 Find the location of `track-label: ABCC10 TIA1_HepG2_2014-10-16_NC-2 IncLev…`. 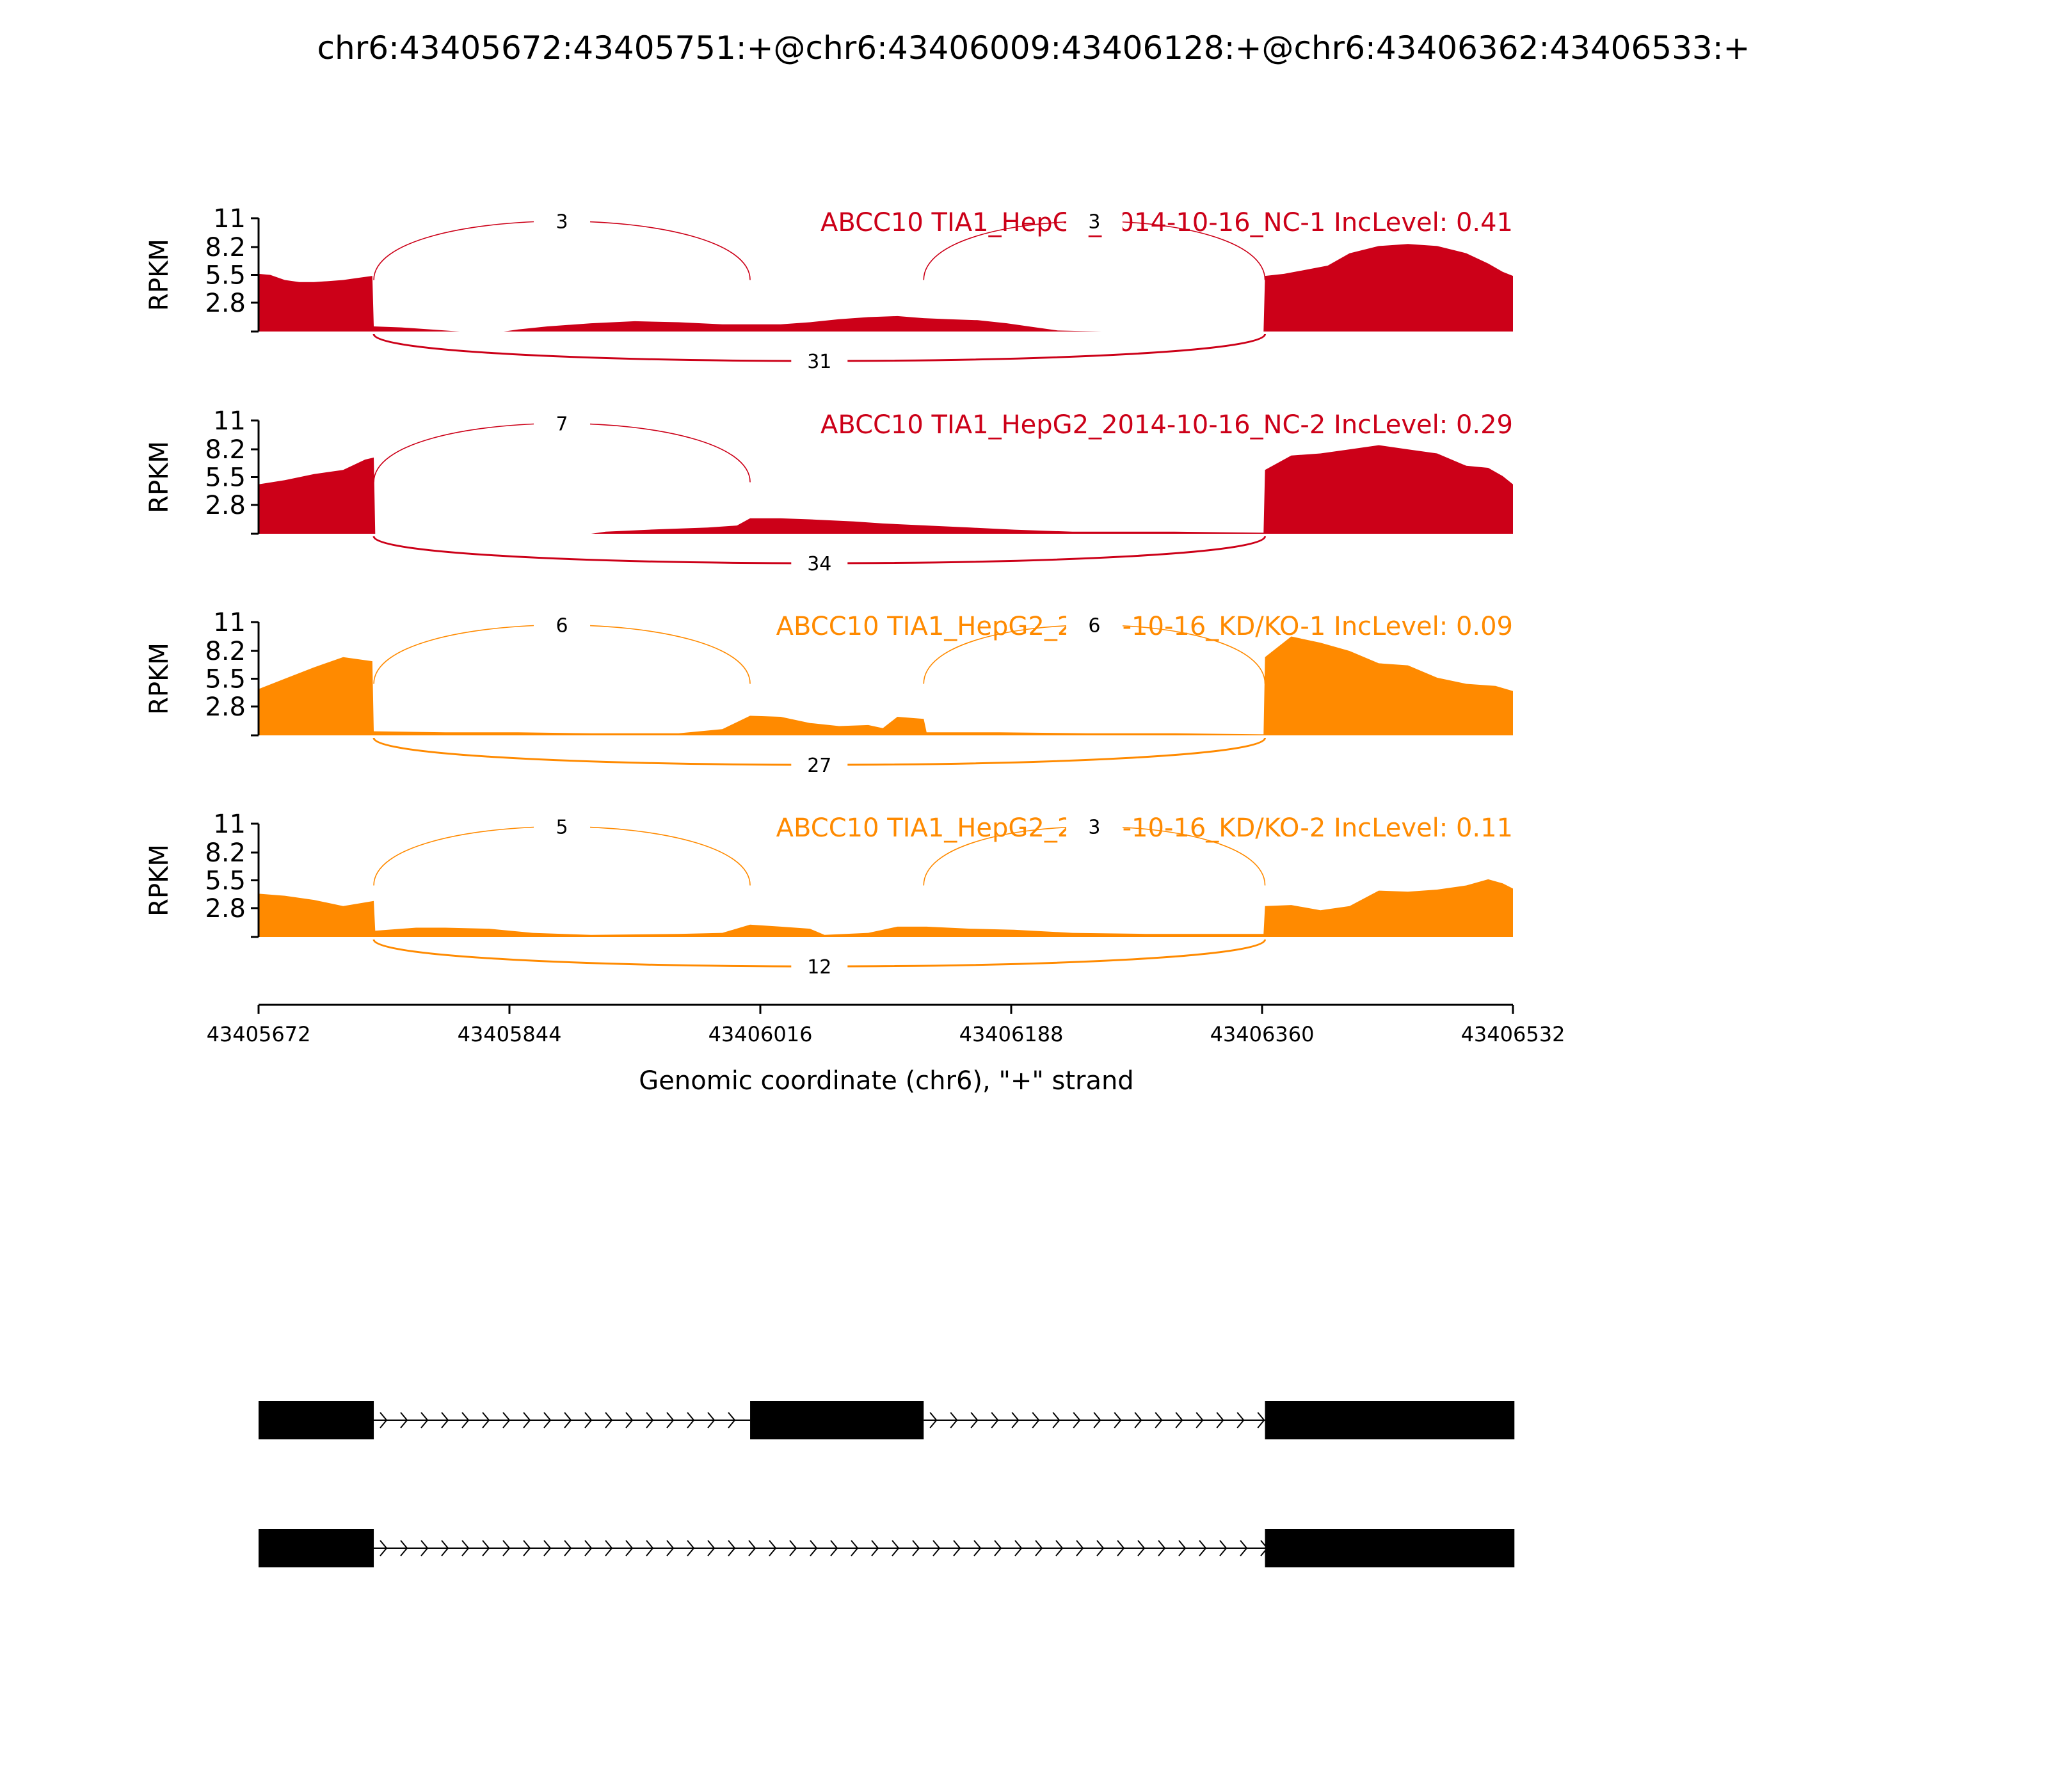

track-label: ABCC10 TIA1_HepG2_2014-10-16_NC-2 IncLev… is located at coordinates (1166, 425).